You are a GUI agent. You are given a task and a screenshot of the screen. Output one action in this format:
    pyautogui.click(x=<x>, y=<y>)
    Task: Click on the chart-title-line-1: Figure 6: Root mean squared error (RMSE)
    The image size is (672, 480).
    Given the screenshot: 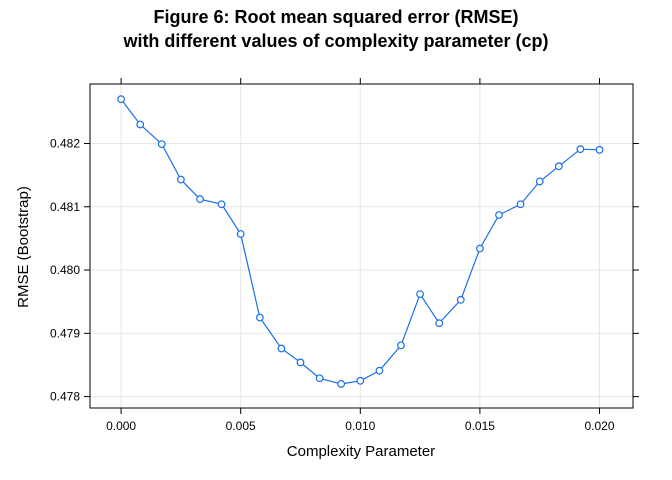 What is the action you would take?
    pyautogui.click(x=335, y=17)
    